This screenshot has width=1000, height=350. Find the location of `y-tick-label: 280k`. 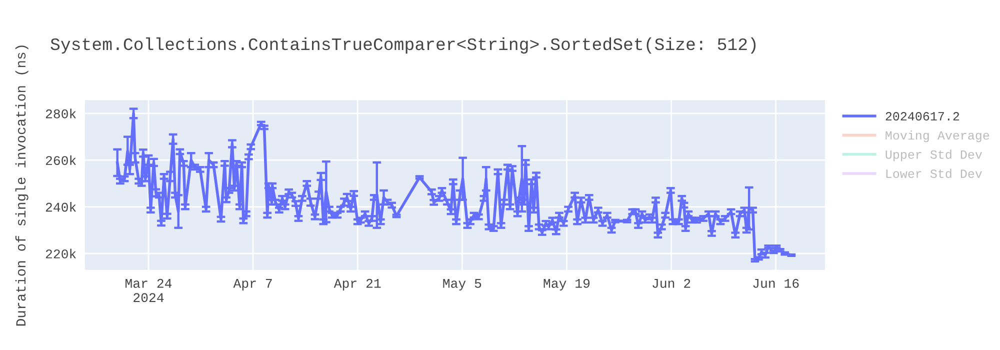

y-tick-label: 280k is located at coordinates (61, 113).